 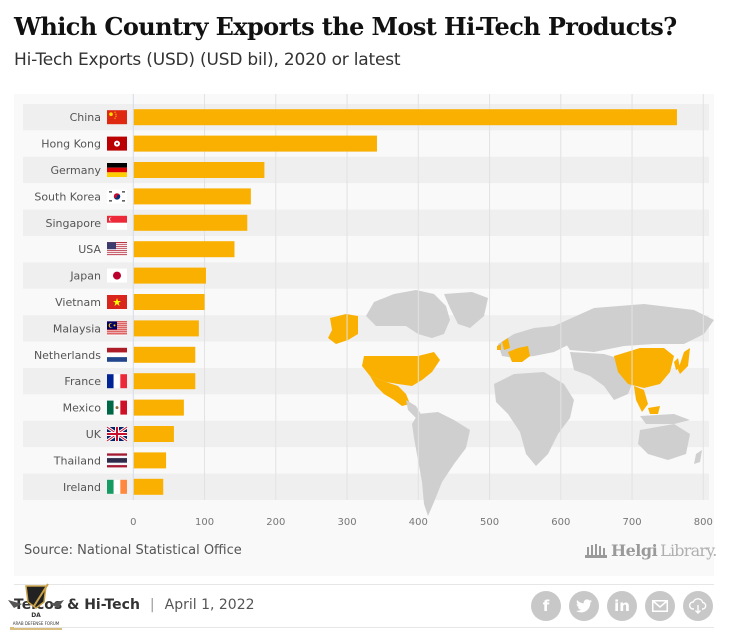 I want to click on map-greenland, so click(x=466, y=310).